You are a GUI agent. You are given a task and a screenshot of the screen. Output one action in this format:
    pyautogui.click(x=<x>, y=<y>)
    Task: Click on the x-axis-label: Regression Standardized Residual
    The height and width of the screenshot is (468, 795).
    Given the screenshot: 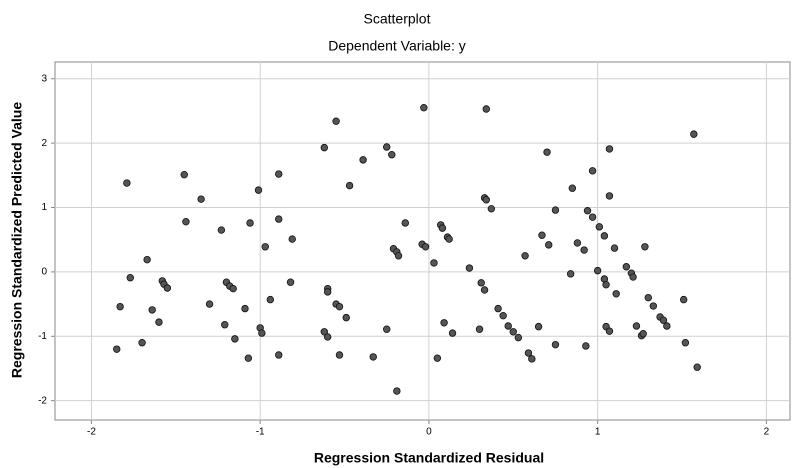 What is the action you would take?
    pyautogui.click(x=429, y=458)
    